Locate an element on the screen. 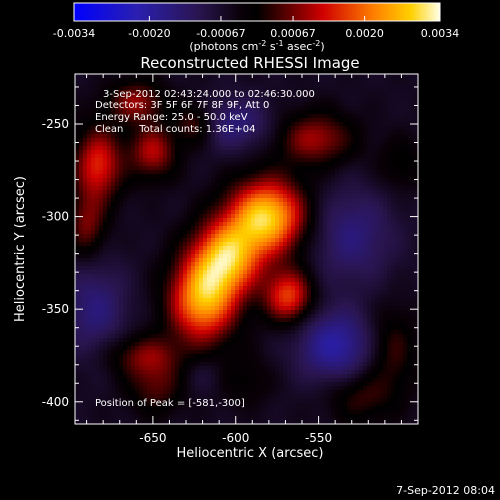 The width and height of the screenshot is (500, 500). colorbar-units-exp1: -2 is located at coordinates (262, 43).